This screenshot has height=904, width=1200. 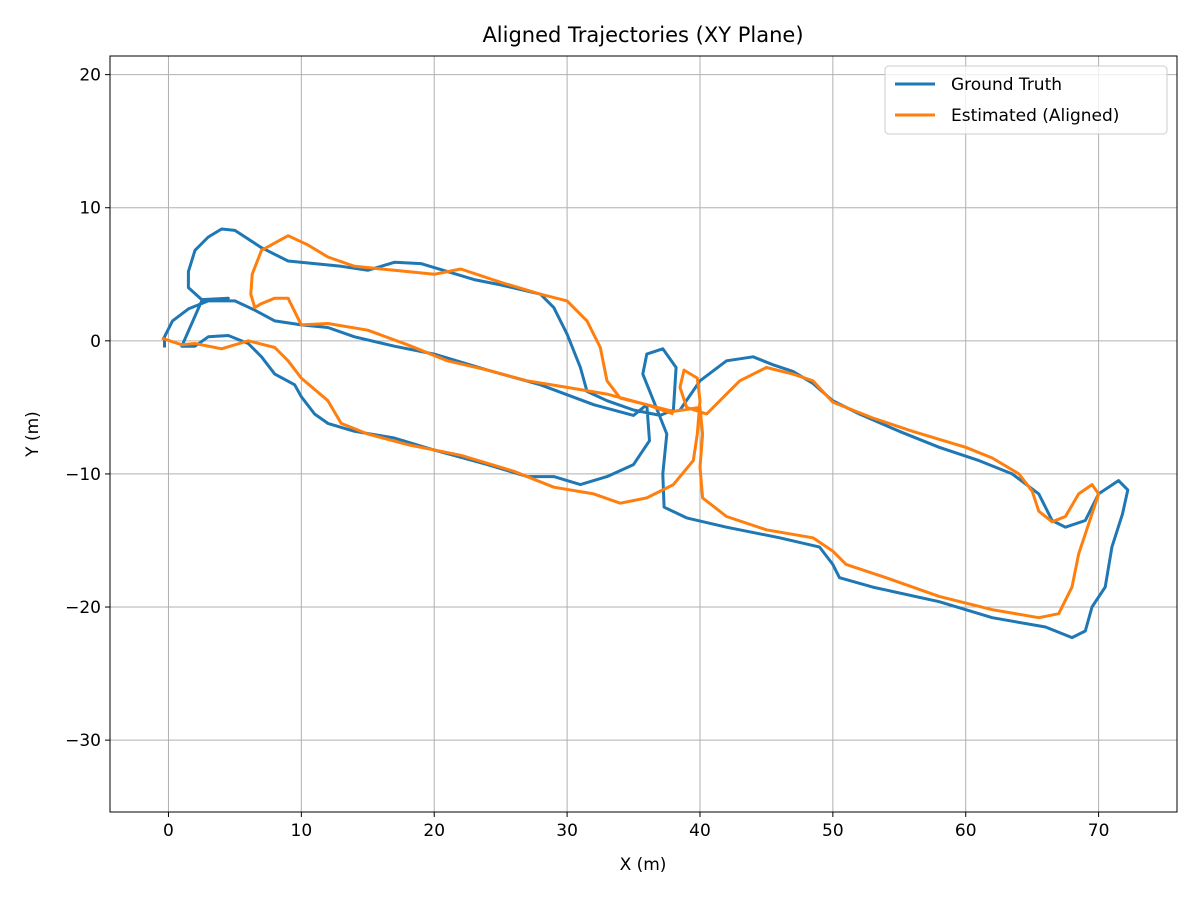 What do you see at coordinates (302, 831) in the screenshot?
I see `x-tick-label: 10` at bounding box center [302, 831].